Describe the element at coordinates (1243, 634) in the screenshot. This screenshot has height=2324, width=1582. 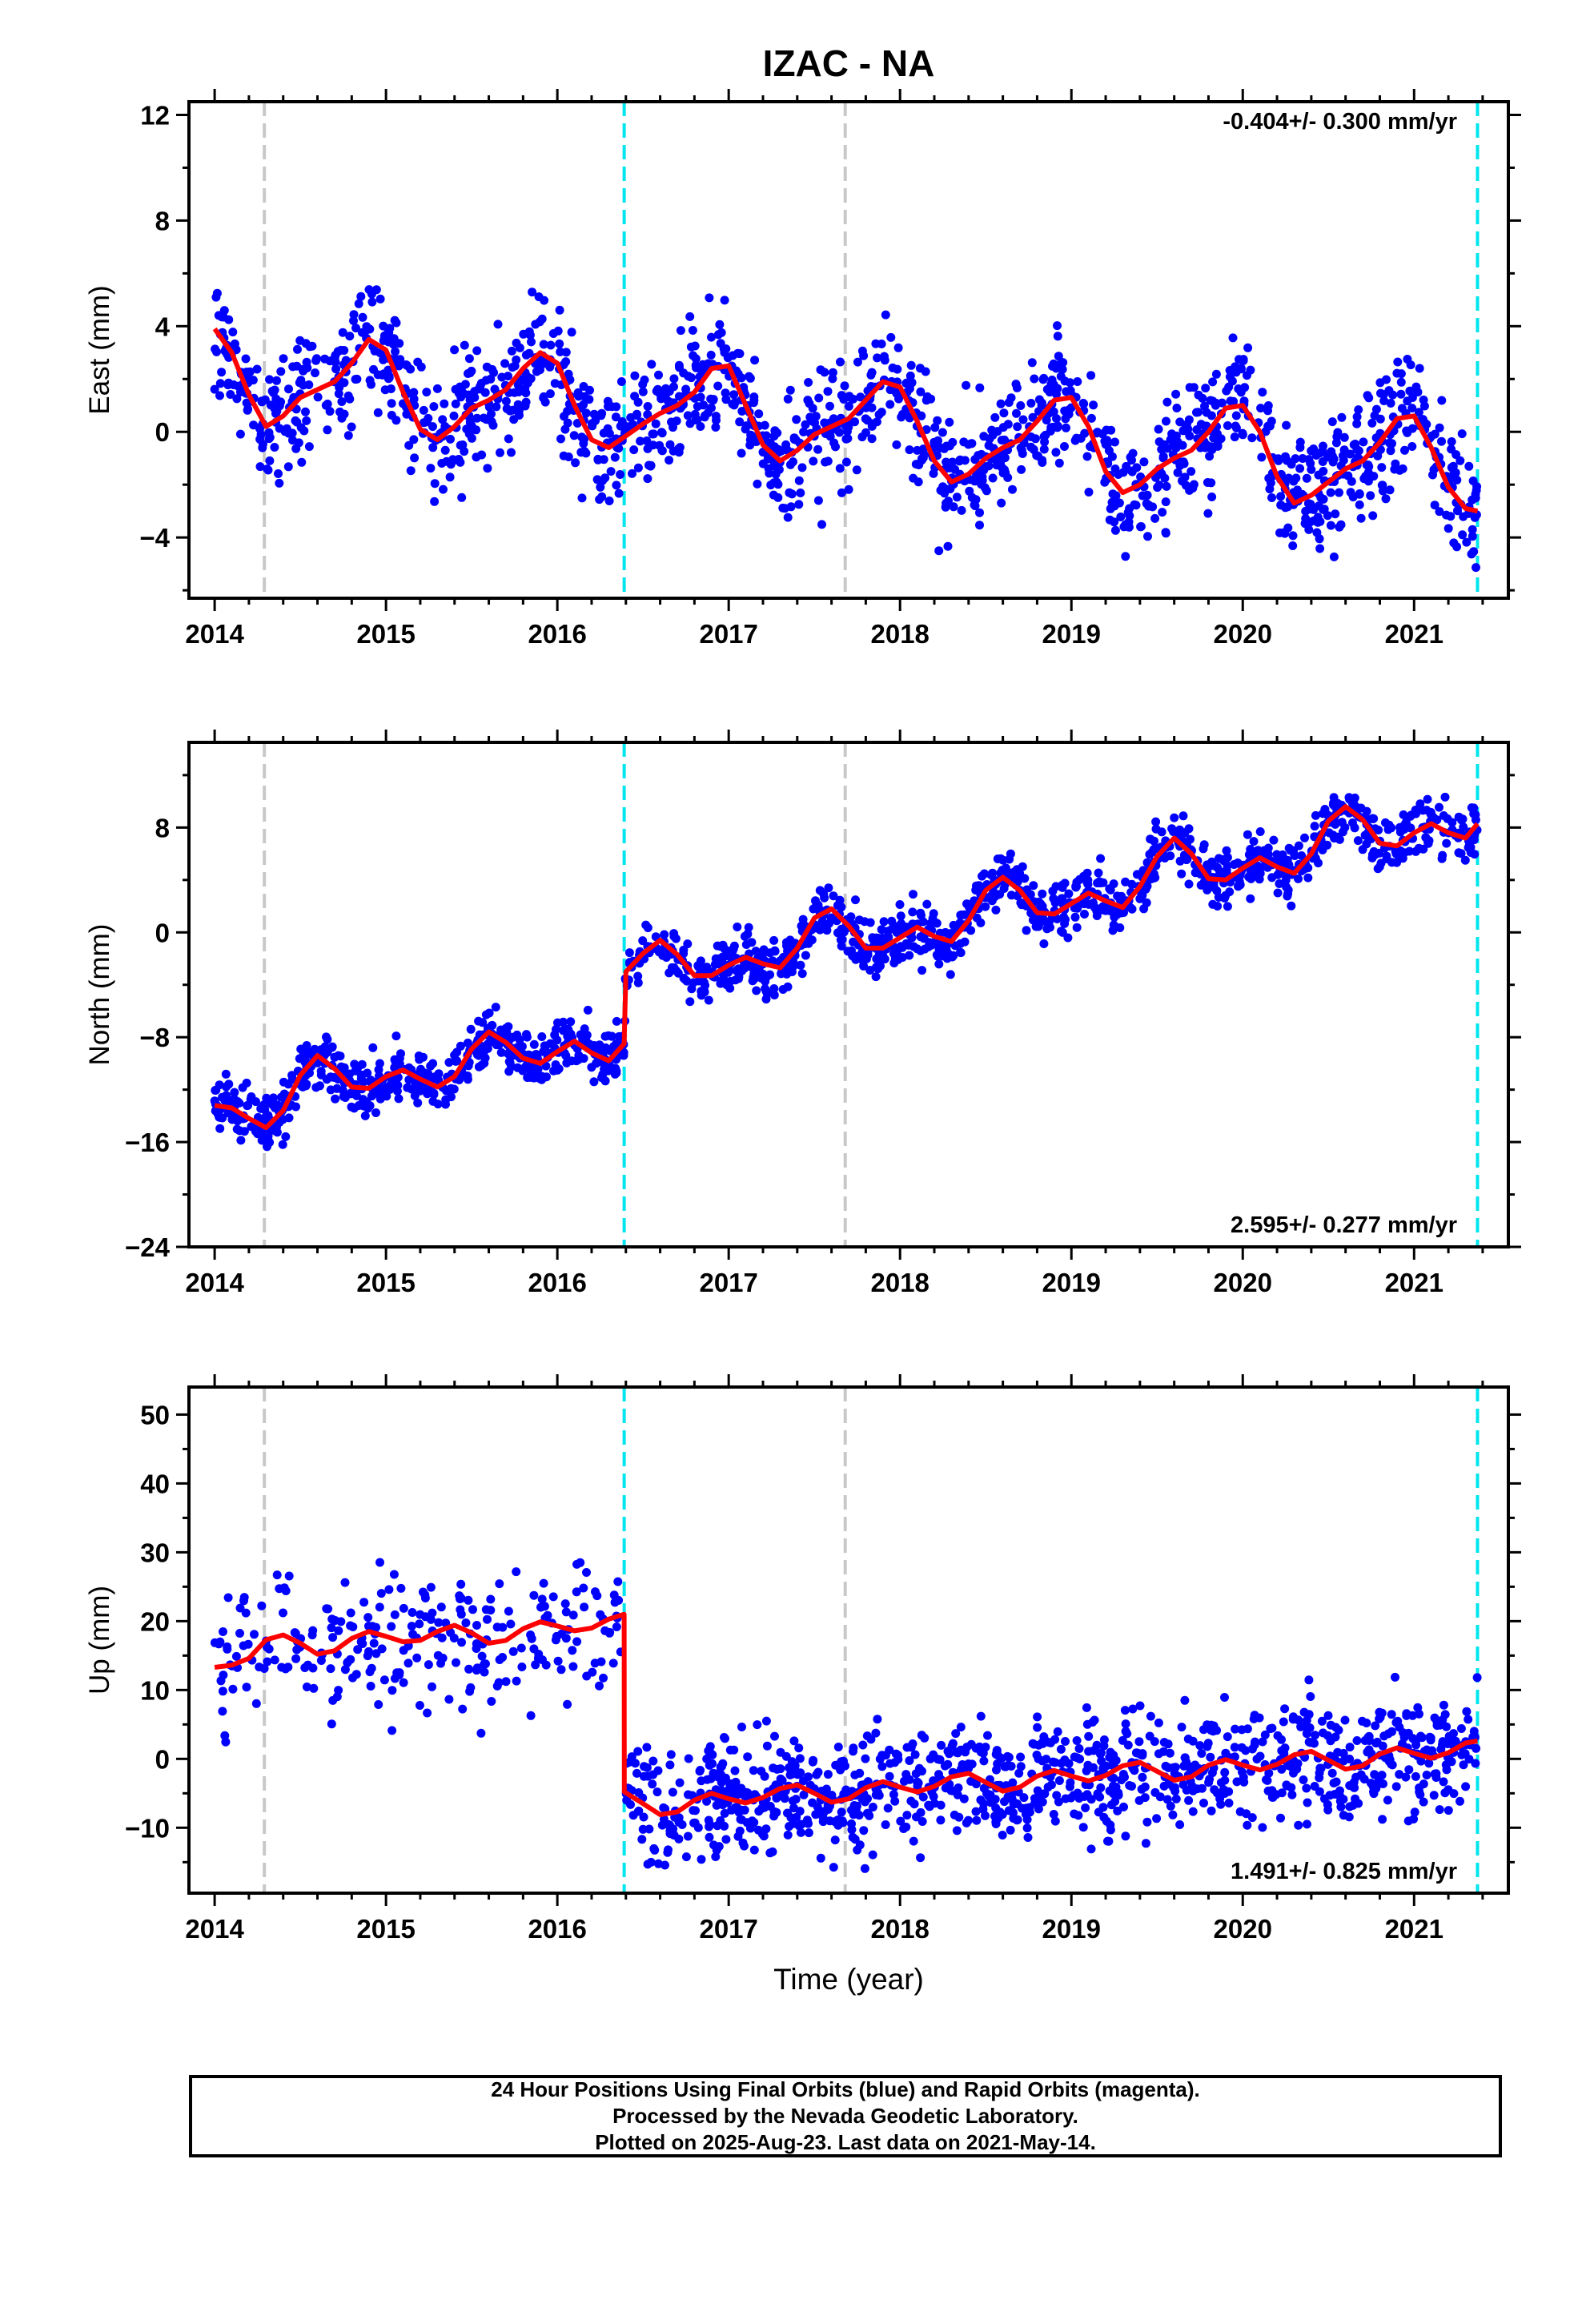
I see `east-xtick-label: 2020` at that location.